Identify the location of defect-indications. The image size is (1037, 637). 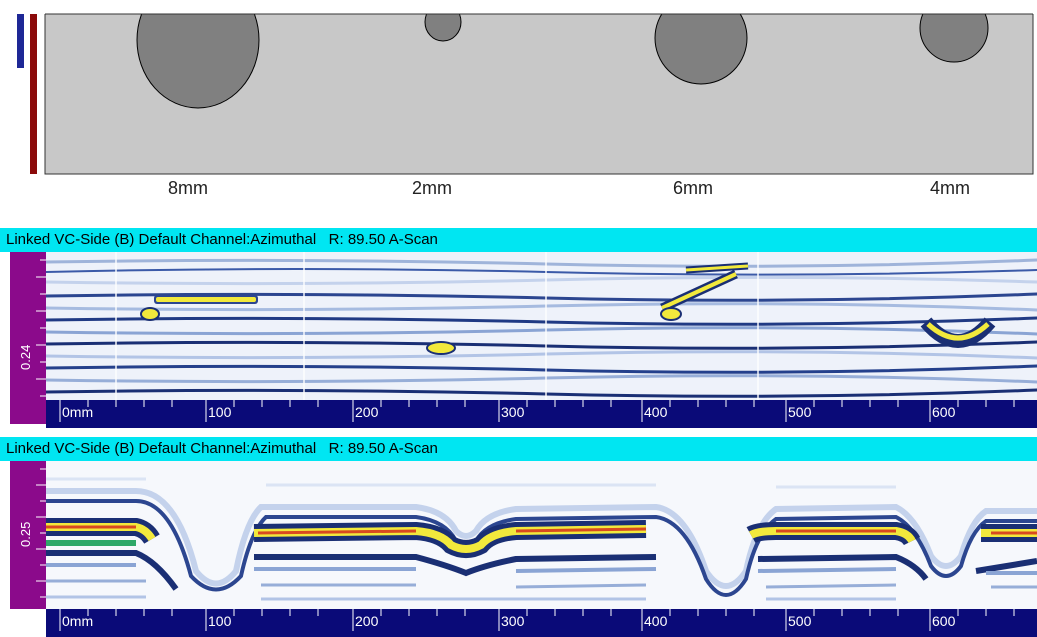
(568, 308).